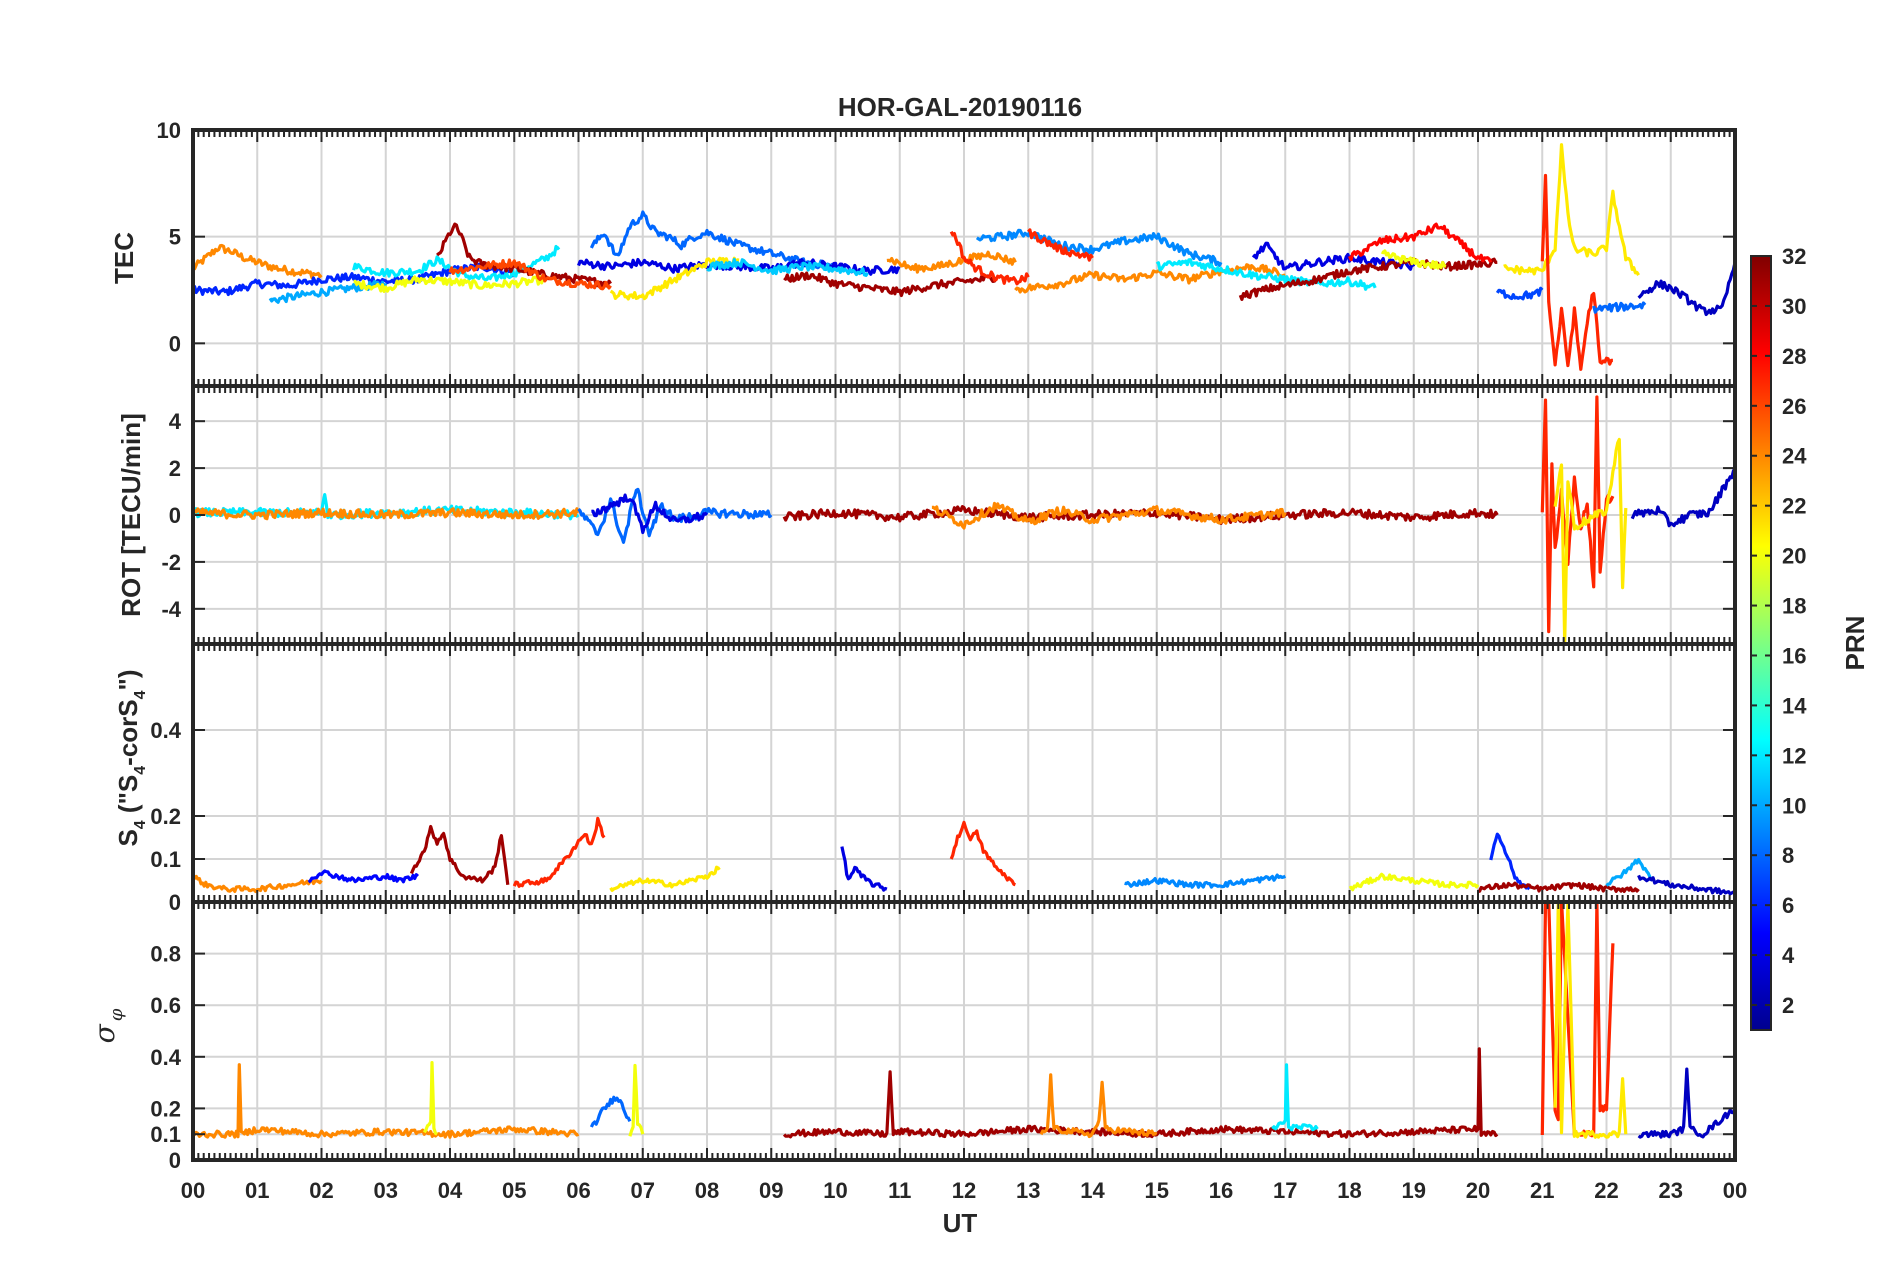 The image size is (1902, 1272). Describe the element at coordinates (175, 1160) in the screenshot. I see `sigma-y-tick-label: 0` at that location.